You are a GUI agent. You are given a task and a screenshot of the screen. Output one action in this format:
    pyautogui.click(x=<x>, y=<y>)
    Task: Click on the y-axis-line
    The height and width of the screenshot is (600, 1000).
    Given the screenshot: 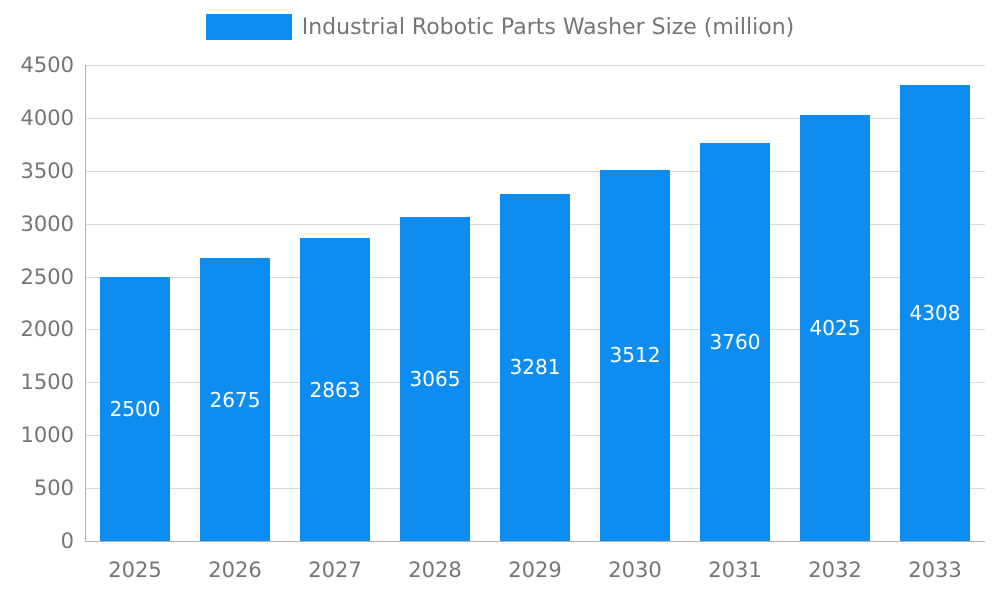 What is the action you would take?
    pyautogui.click(x=85, y=303)
    